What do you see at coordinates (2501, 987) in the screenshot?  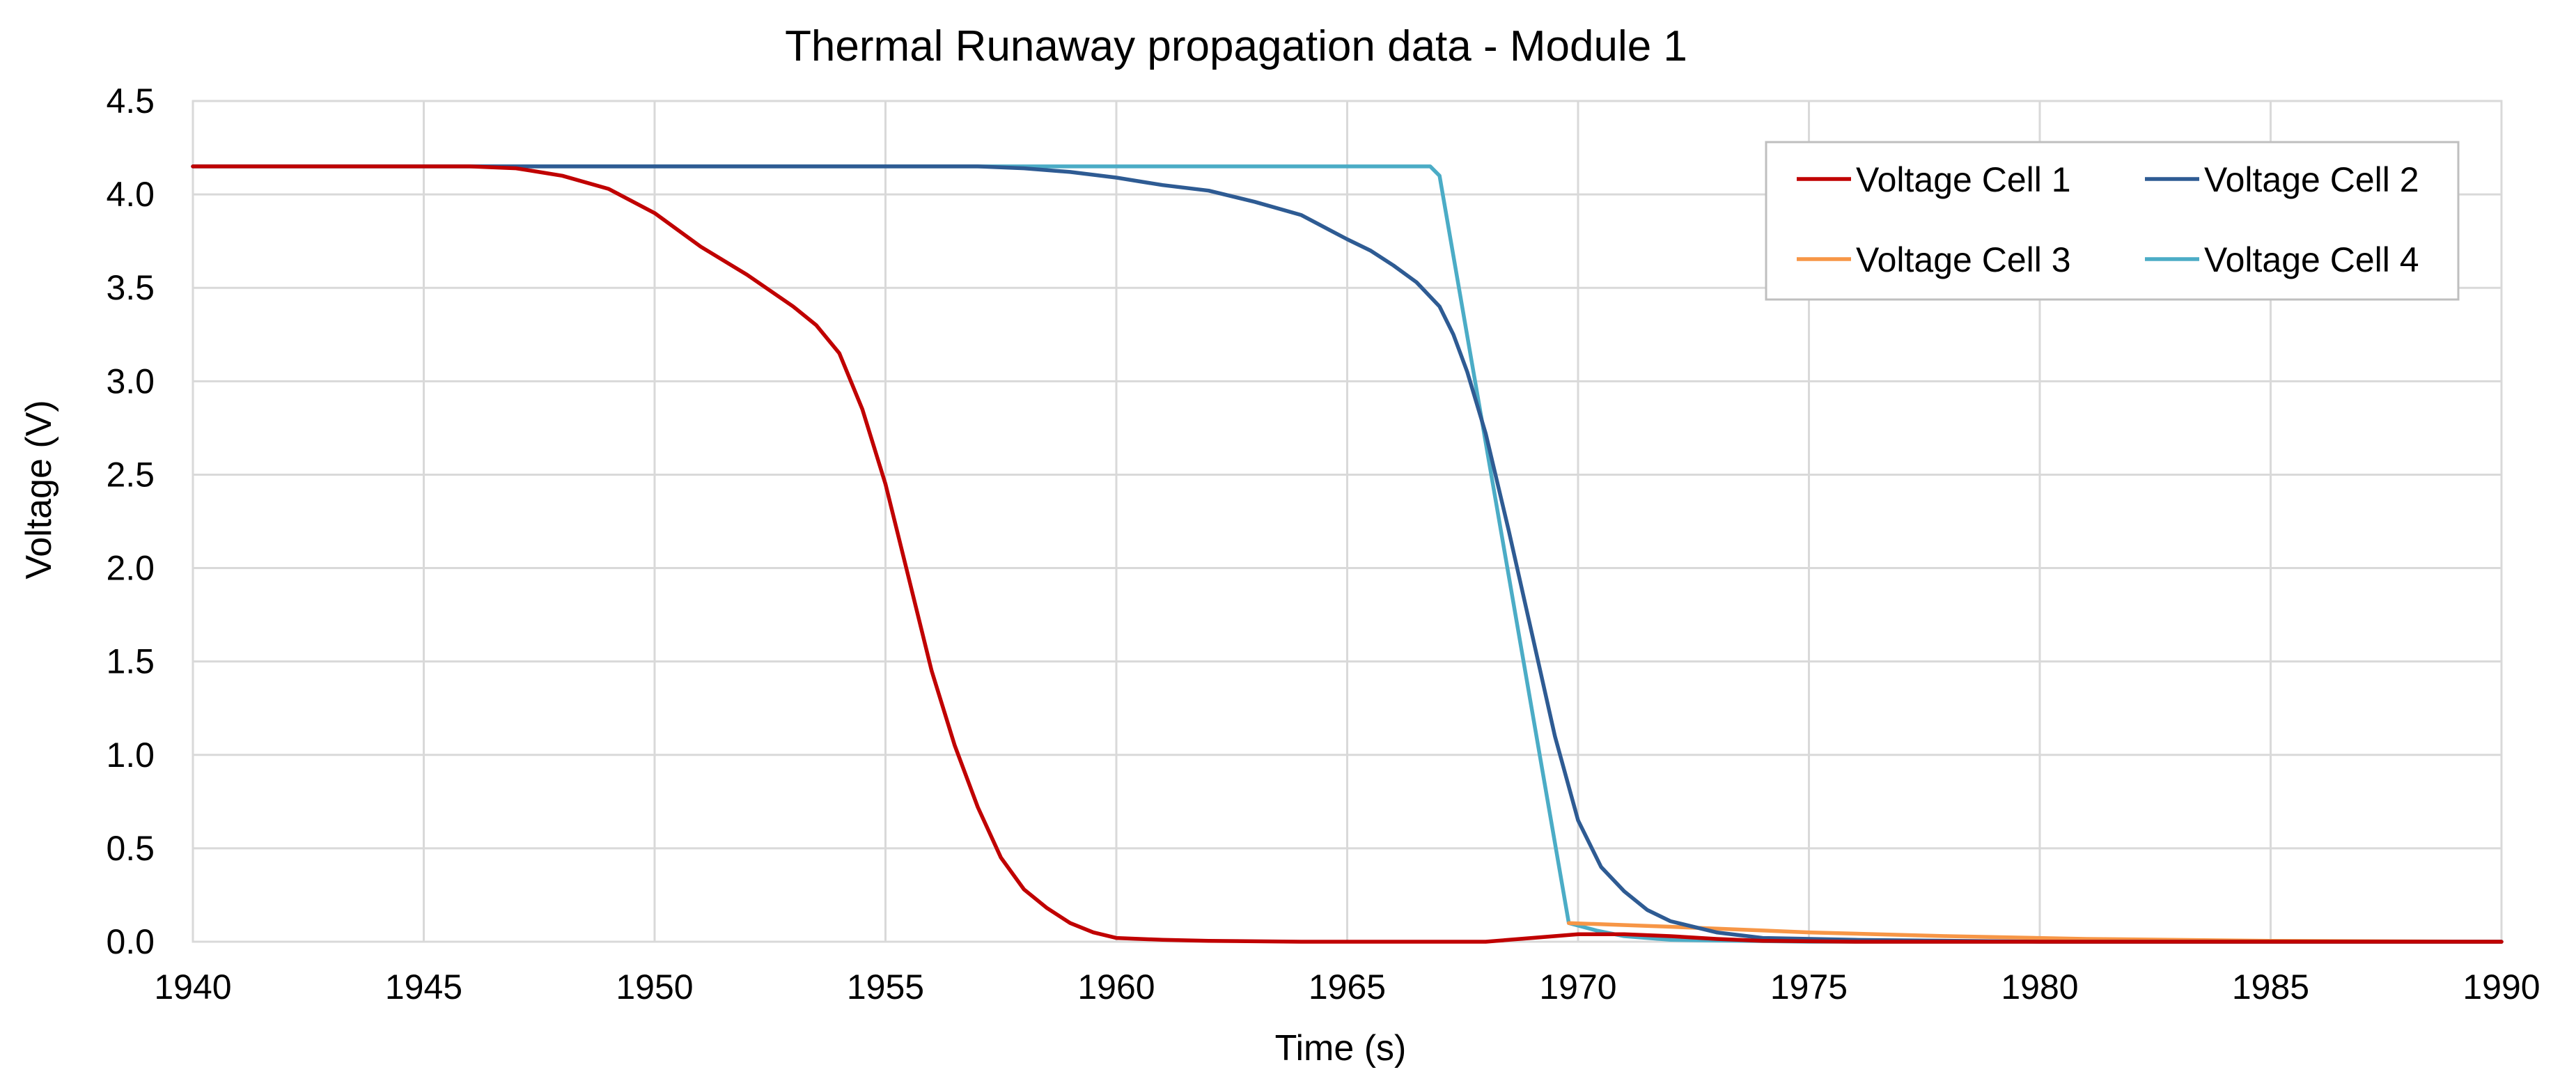 I see `x-tick-label: 1990` at bounding box center [2501, 987].